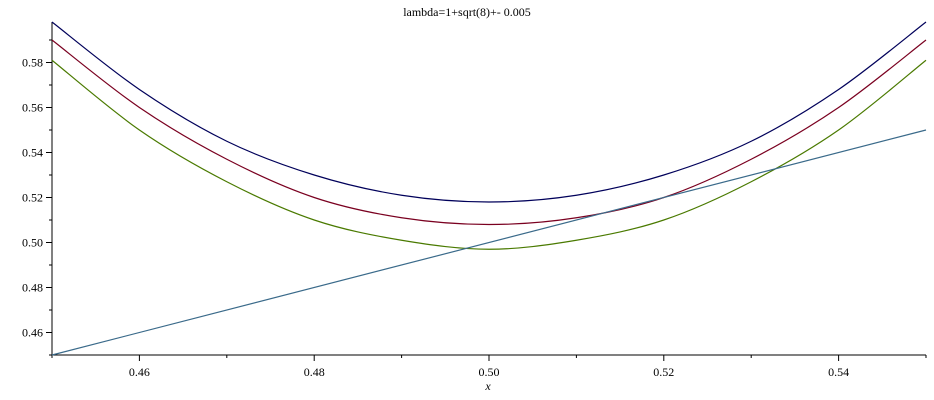 Image resolution: width=934 pixels, height=400 pixels. I want to click on x-tick-label: 0.50, so click(489, 372).